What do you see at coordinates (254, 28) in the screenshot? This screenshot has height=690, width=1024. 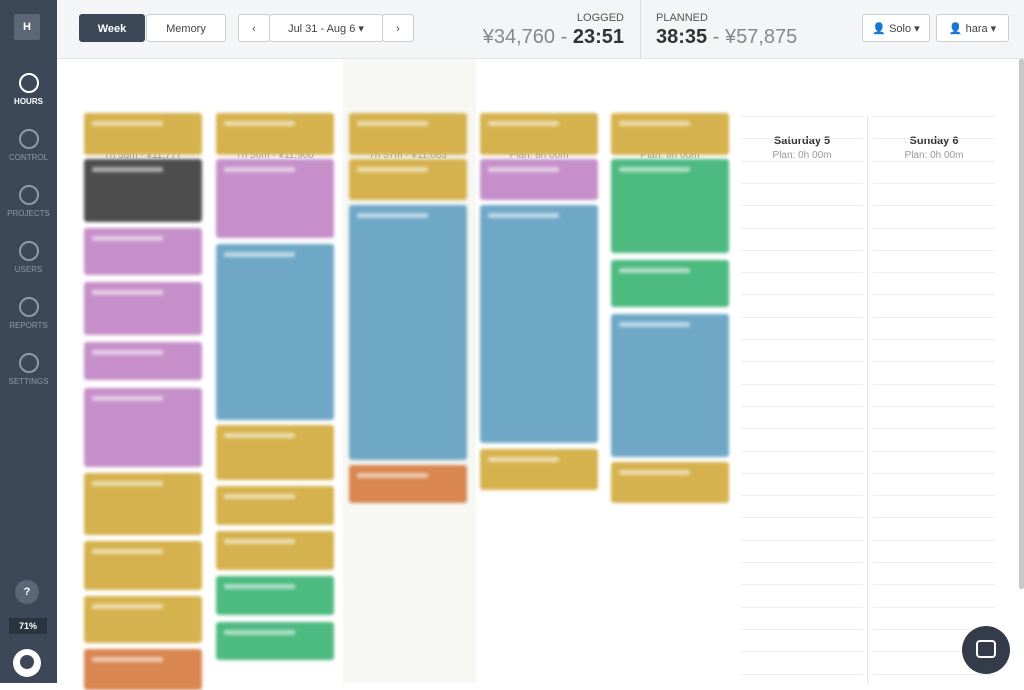 I see `prev-button: ‹` at bounding box center [254, 28].